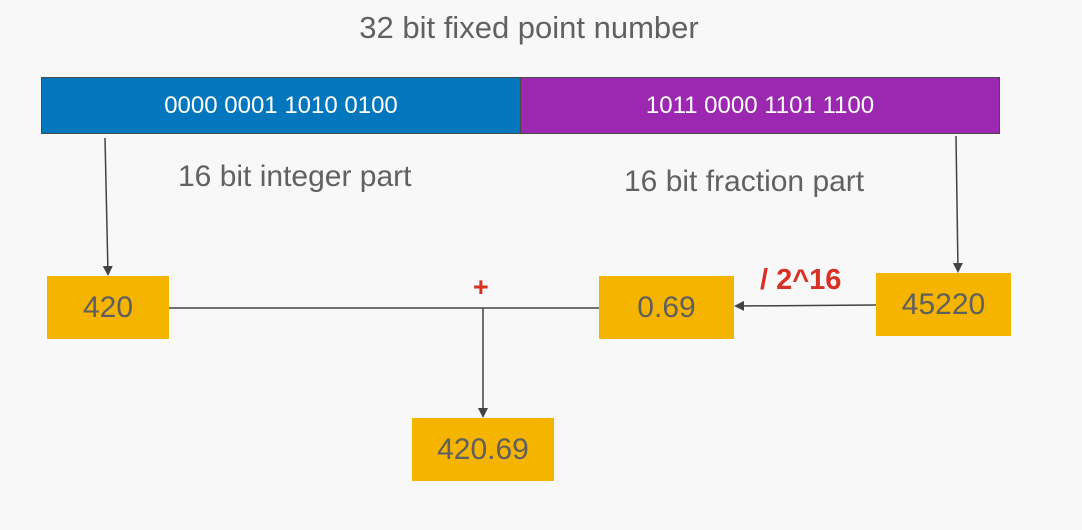 The height and width of the screenshot is (530, 1082). Describe the element at coordinates (281, 105) in the screenshot. I see `integer-bits-segment: 0000 0001 1010 0100` at that location.